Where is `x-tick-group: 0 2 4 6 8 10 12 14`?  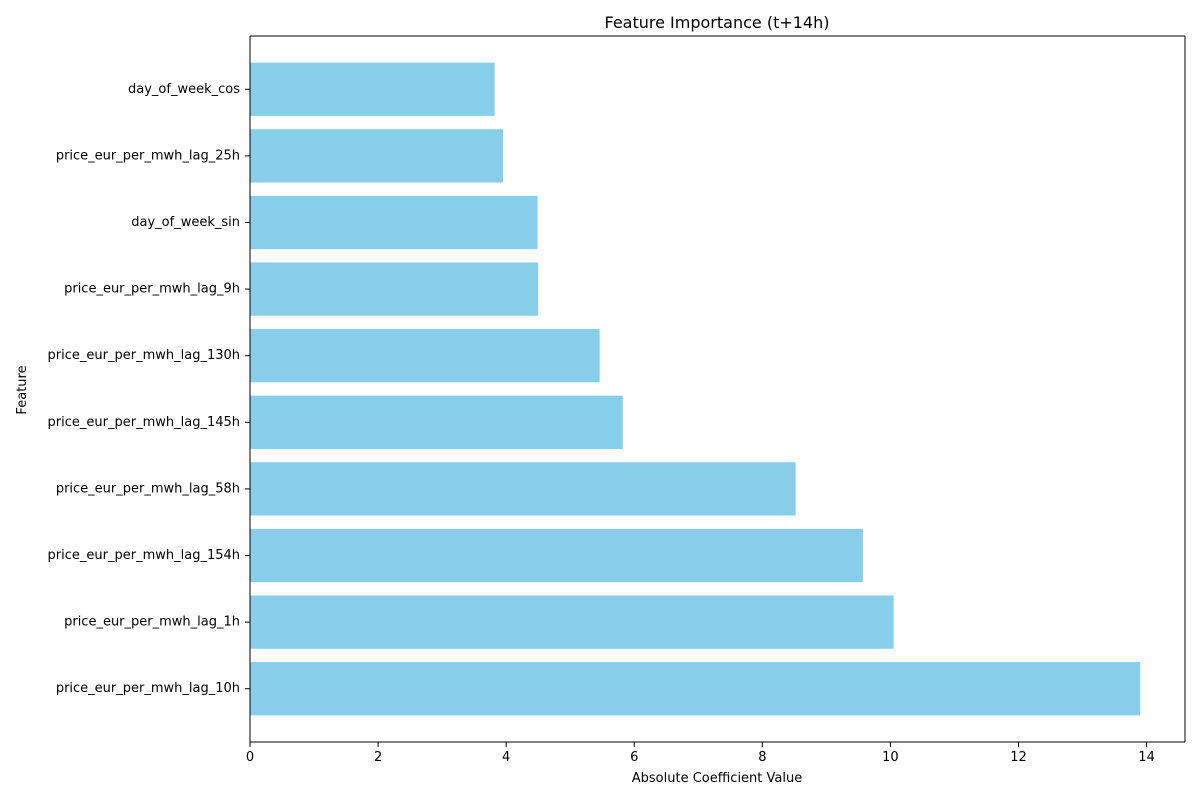 x-tick-group: 0 2 4 6 8 10 12 14 is located at coordinates (700, 753).